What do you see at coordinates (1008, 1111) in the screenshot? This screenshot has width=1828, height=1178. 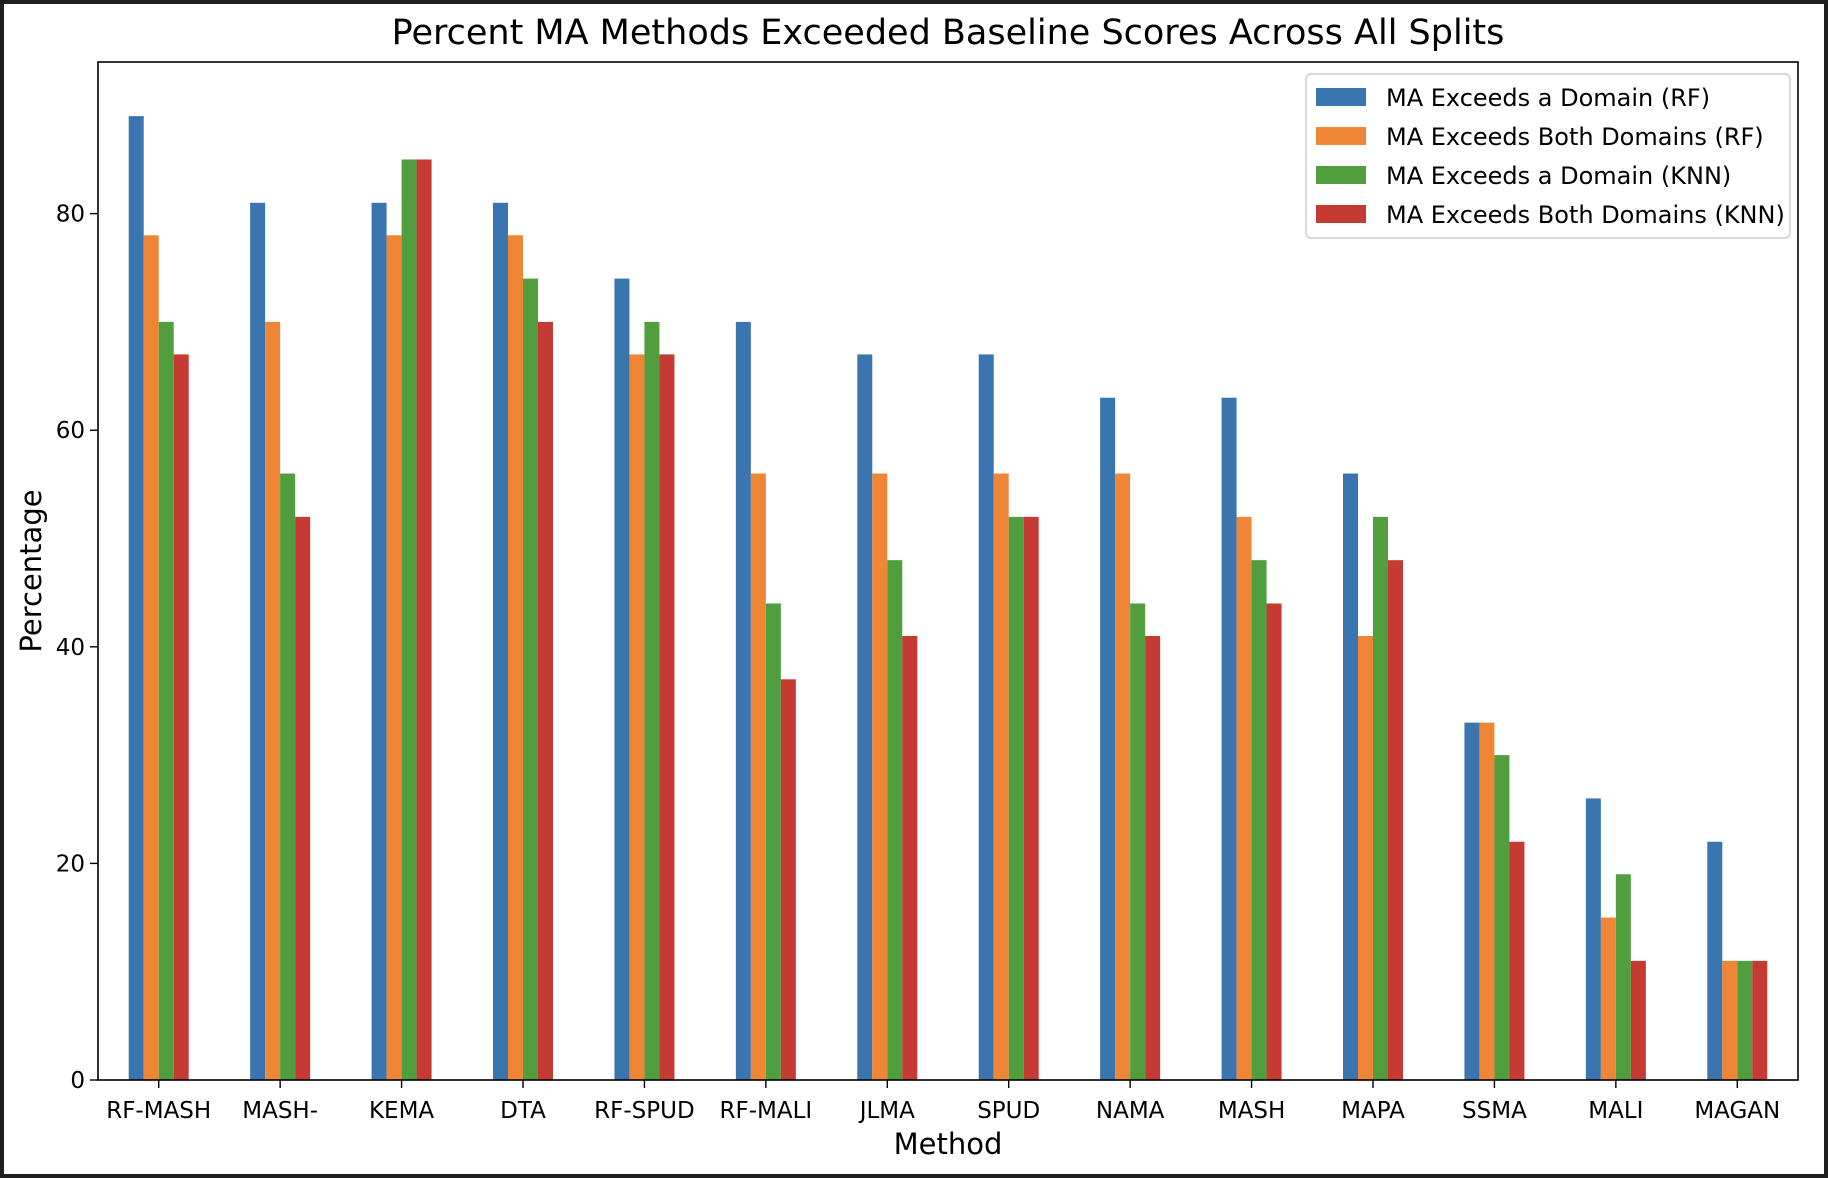 I see `x-tick-label: SPUD` at bounding box center [1008, 1111].